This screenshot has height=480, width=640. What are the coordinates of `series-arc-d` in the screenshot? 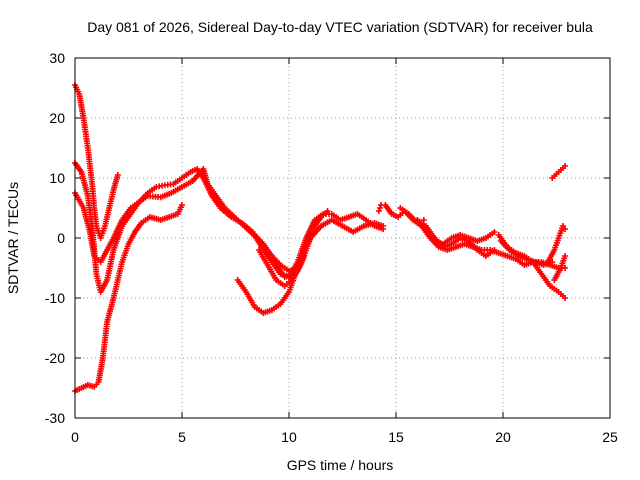 It's located at (128, 298).